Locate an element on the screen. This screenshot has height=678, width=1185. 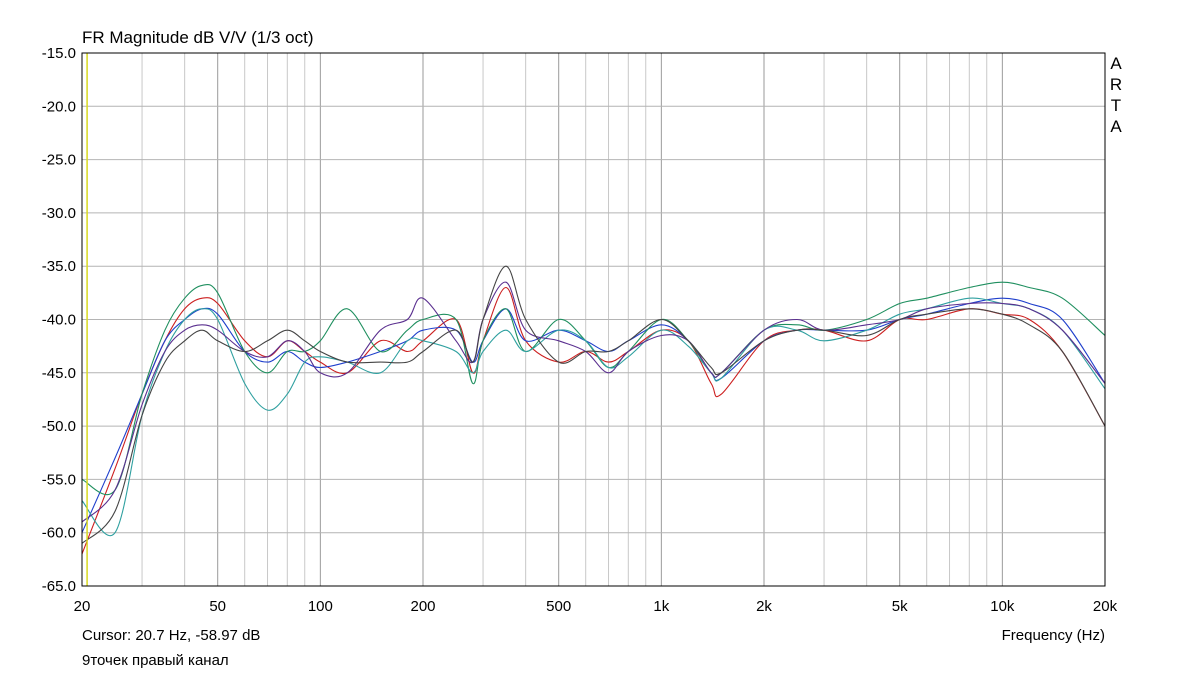
y-tick-label: -60.0 is located at coordinates (59, 533).